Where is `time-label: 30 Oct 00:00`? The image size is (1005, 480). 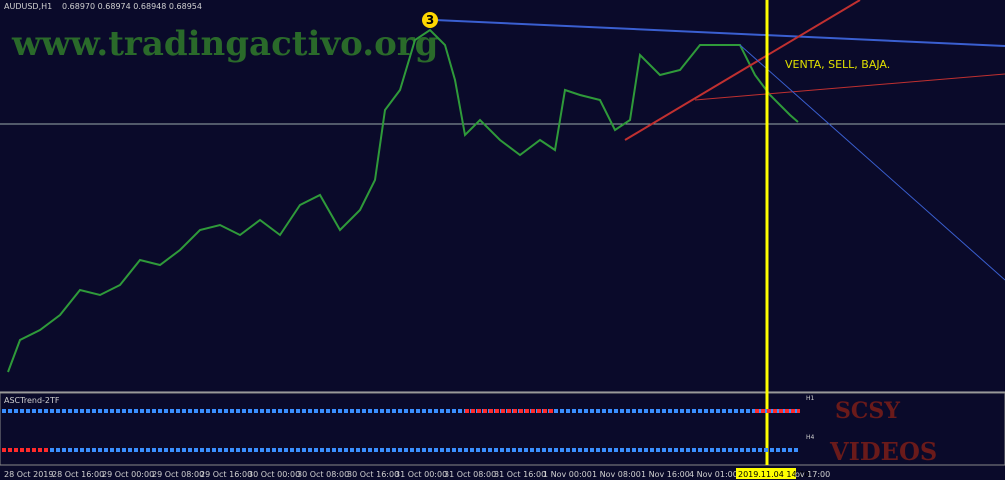 time-label: 30 Oct 00:00 is located at coordinates (274, 474).